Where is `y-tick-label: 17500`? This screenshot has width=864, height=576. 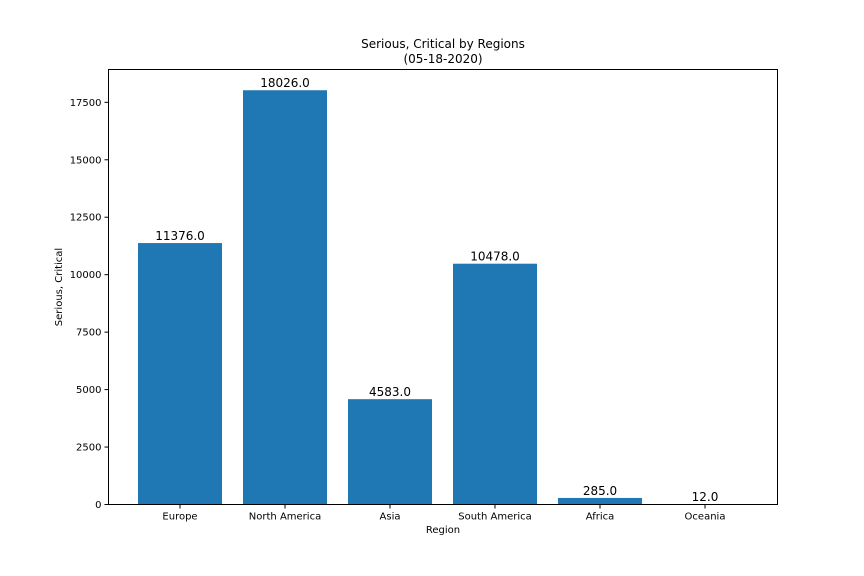
y-tick-label: 17500 is located at coordinates (86, 103).